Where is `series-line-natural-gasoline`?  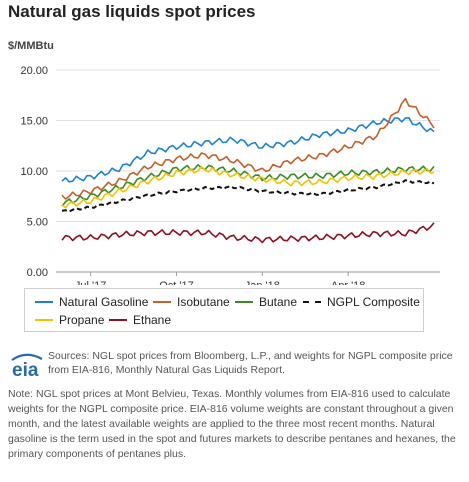 series-line-natural-gasoline is located at coordinates (248, 150).